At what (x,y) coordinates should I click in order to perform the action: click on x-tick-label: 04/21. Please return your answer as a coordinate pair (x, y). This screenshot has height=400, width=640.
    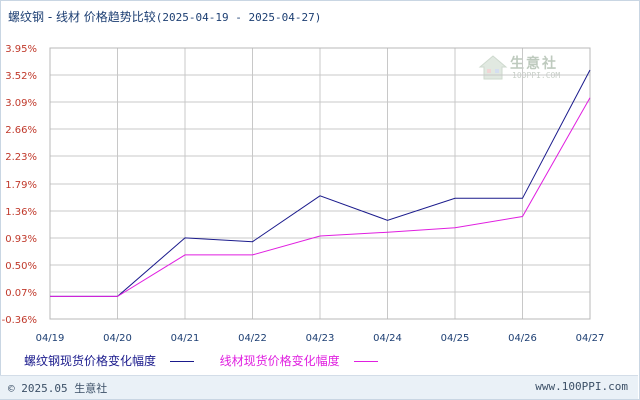
    Looking at the image, I should click on (185, 338).